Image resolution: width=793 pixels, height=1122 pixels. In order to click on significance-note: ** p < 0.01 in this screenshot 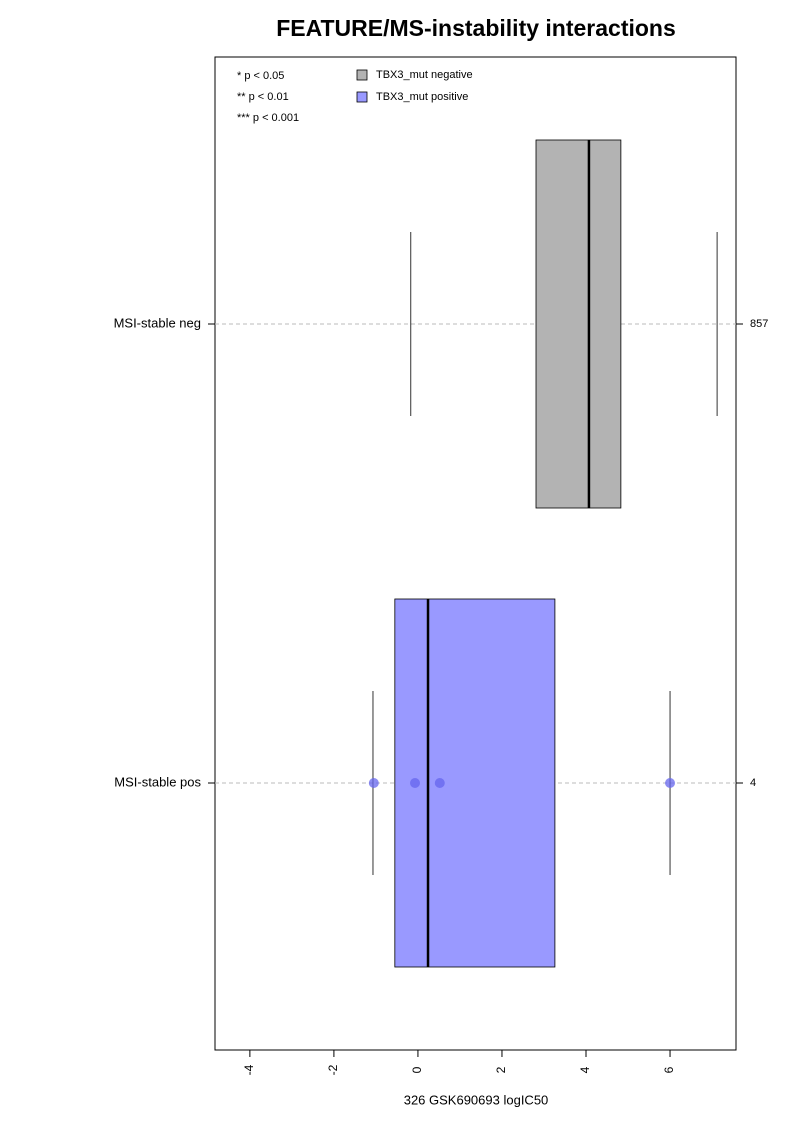, I will do `click(263, 97)`.